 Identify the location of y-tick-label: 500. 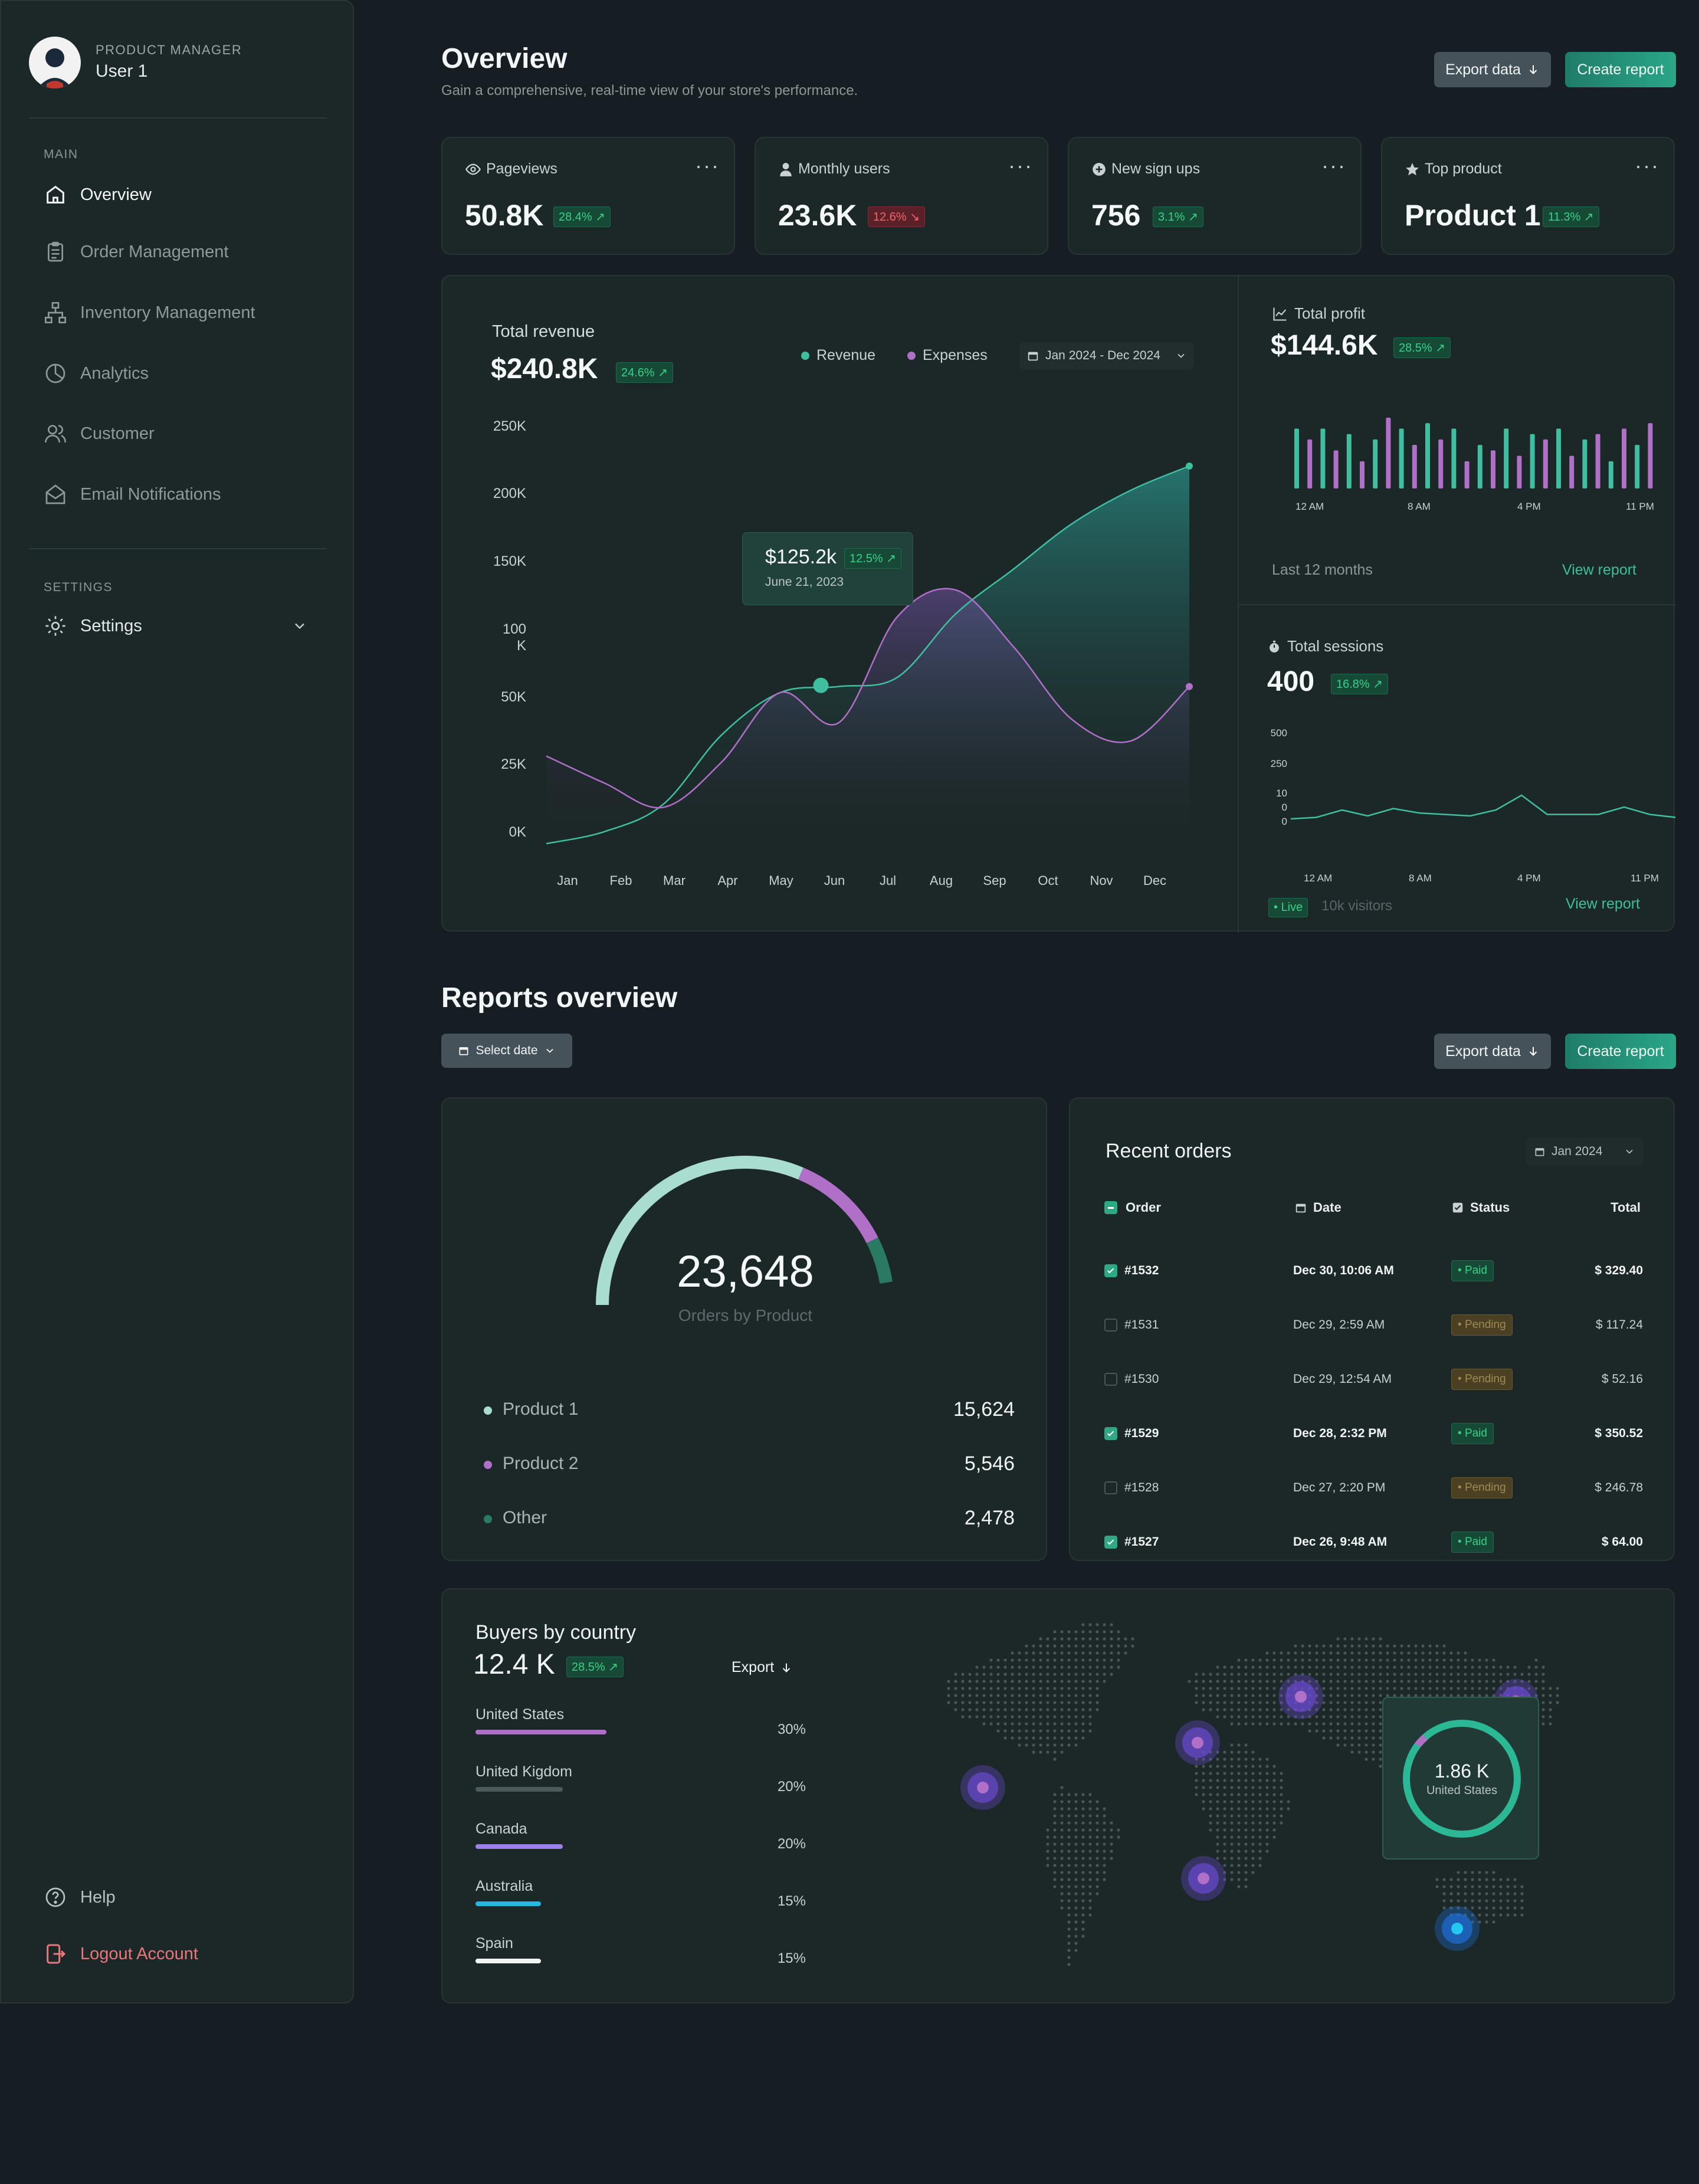
(1279, 733).